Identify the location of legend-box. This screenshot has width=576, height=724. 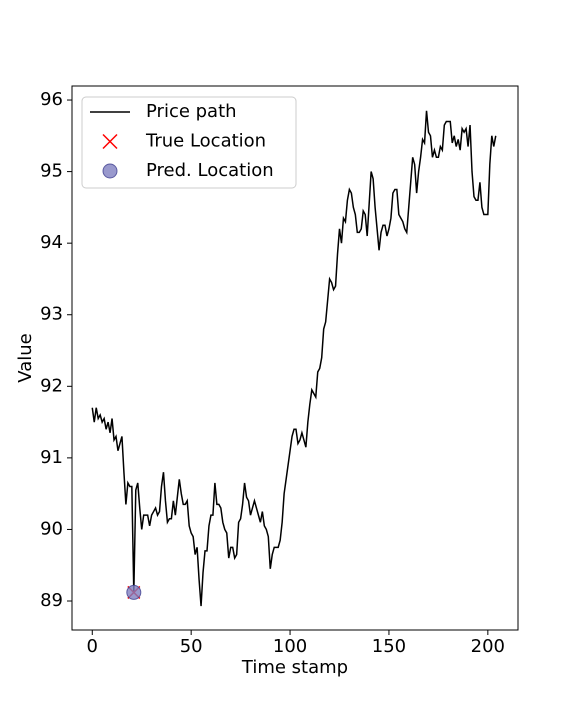
(189, 142).